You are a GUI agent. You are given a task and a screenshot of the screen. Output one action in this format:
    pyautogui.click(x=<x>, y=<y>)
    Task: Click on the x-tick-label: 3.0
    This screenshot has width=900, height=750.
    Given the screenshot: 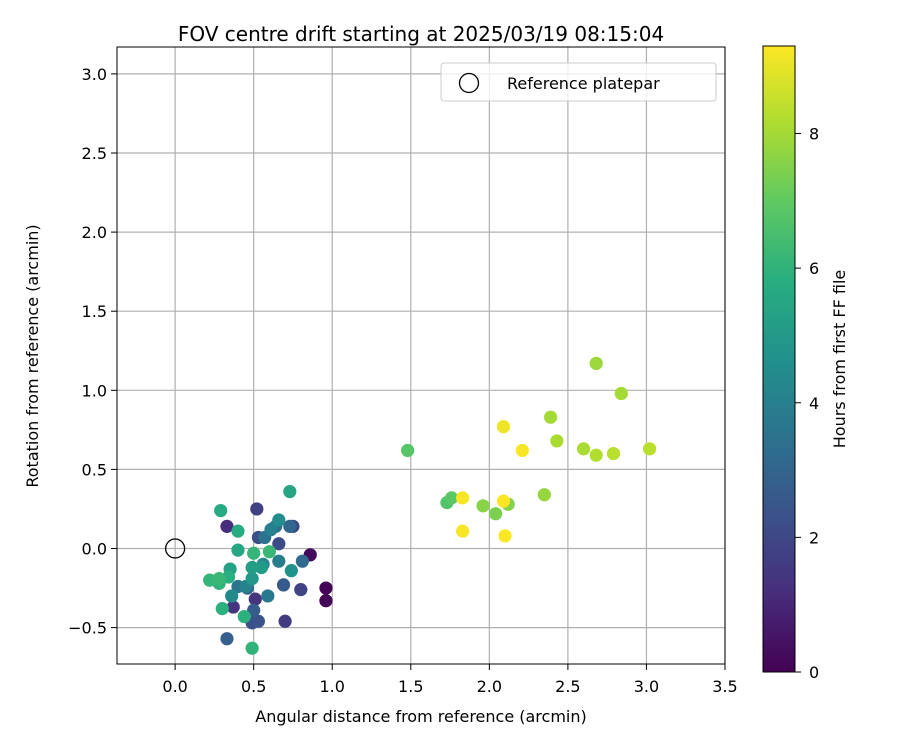 What is the action you would take?
    pyautogui.click(x=646, y=686)
    